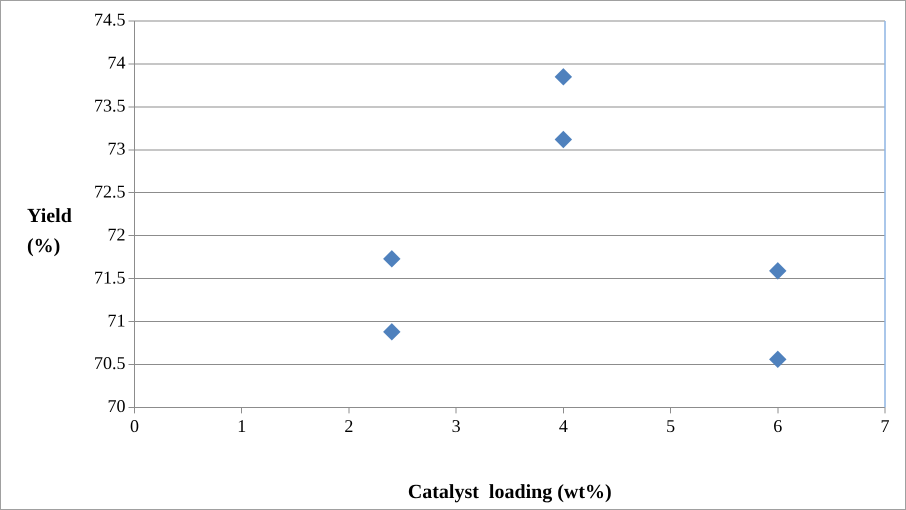  Describe the element at coordinates (117, 62) in the screenshot. I see `y-tick-label: 74` at that location.